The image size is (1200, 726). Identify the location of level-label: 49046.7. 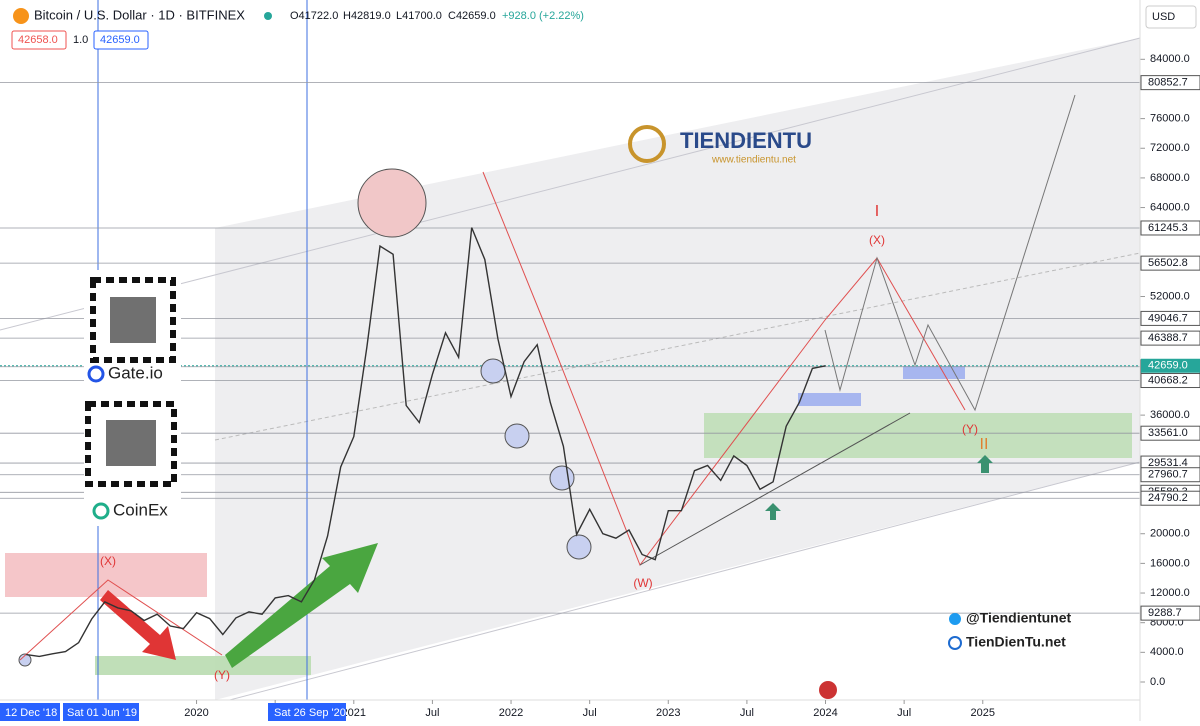
(1168, 318).